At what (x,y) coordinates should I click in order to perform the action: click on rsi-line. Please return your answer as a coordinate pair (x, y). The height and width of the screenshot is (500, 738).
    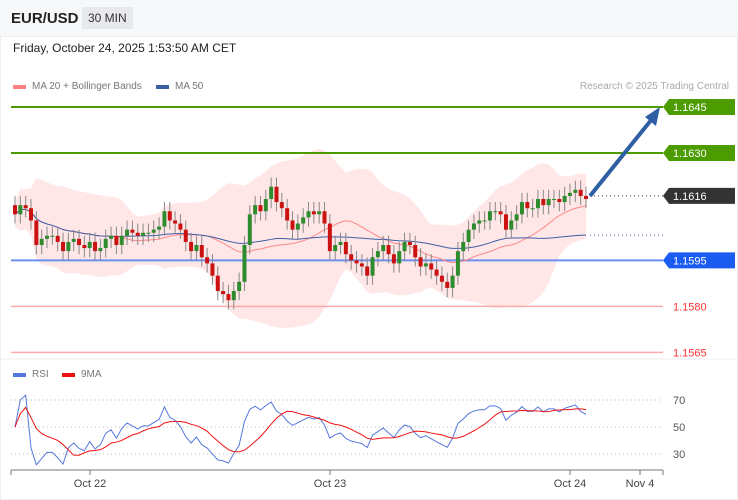
    Looking at the image, I should click on (300, 430).